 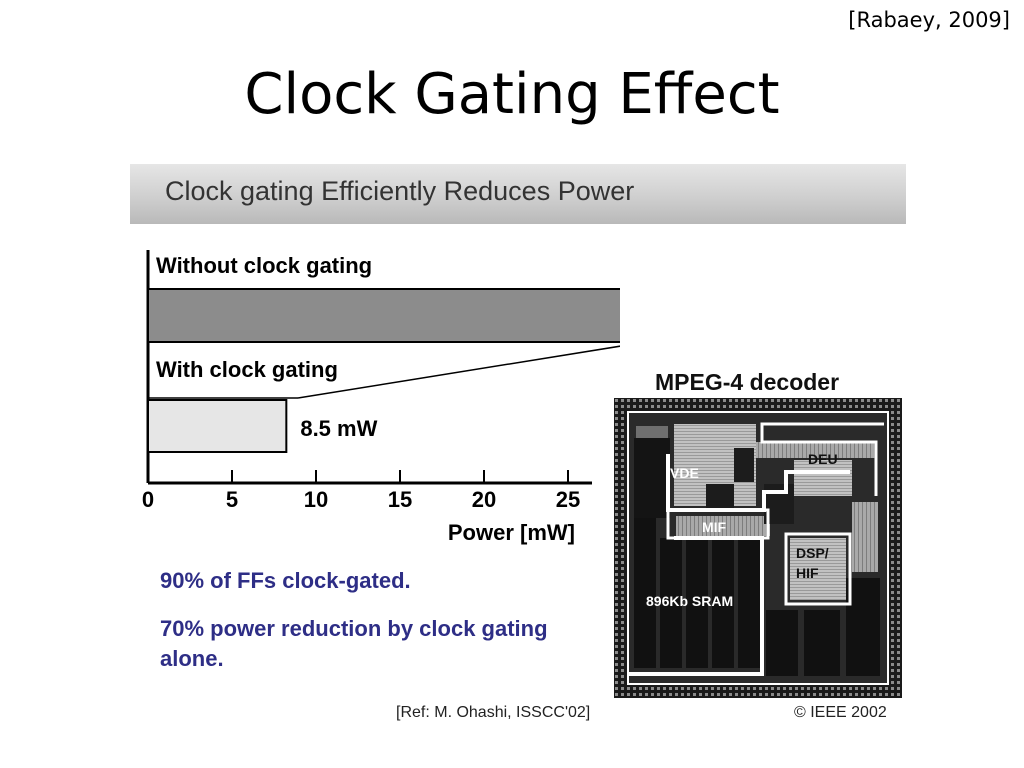 What do you see at coordinates (484, 499) in the screenshot?
I see `x-tick-label-4: 20` at bounding box center [484, 499].